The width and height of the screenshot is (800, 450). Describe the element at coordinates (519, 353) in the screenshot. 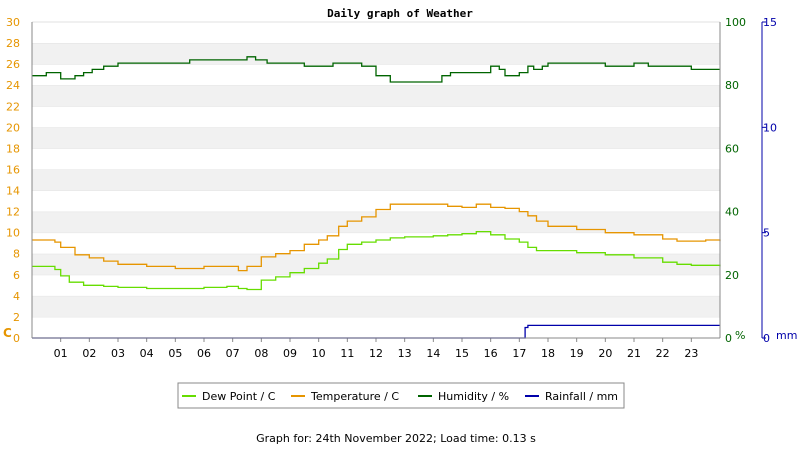

I see `x-tick-label: 17` at that location.